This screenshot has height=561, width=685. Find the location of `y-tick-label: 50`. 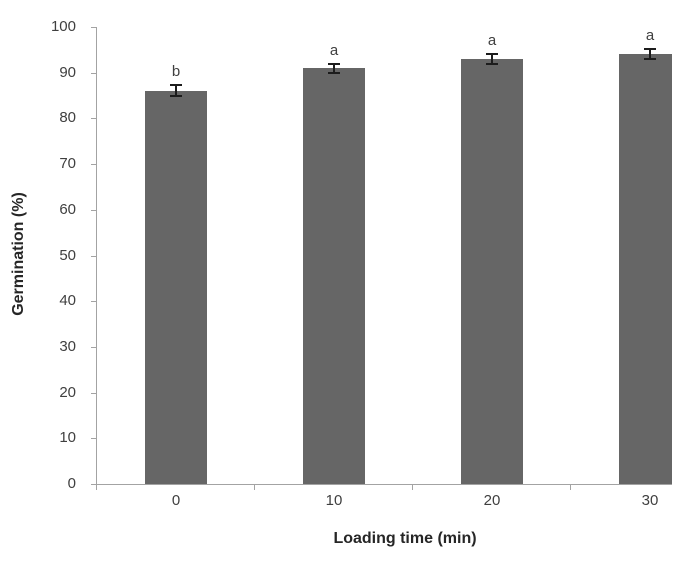

y-tick-label: 50 is located at coordinates (67, 255).